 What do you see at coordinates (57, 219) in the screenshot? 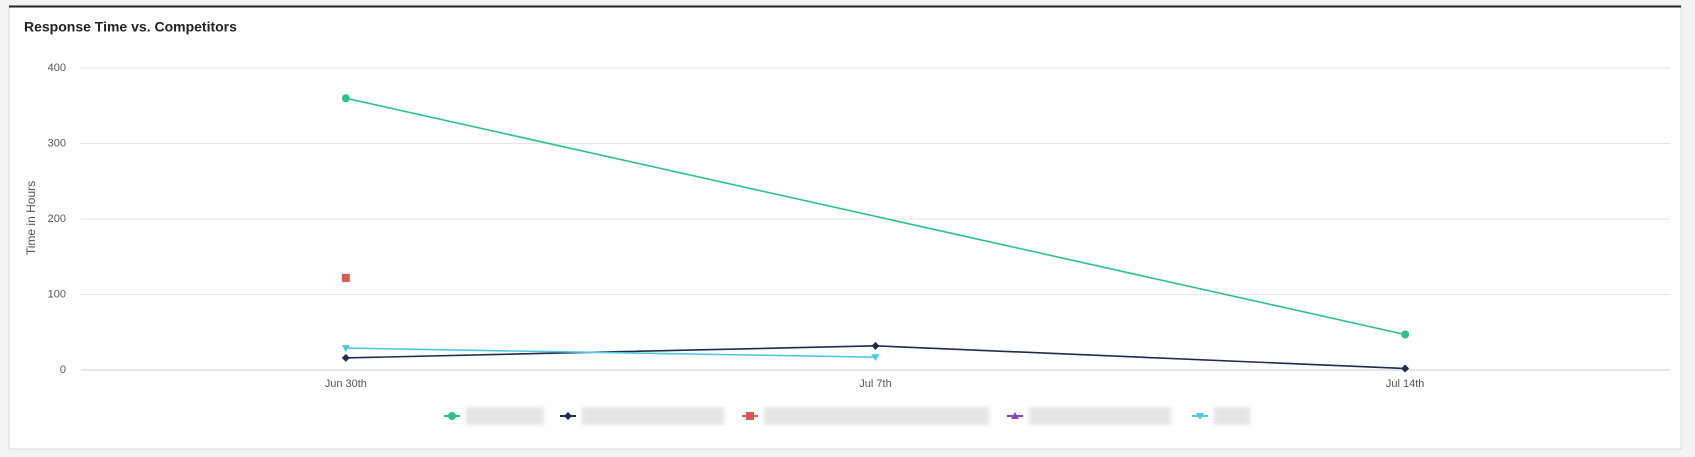
I see `y-tick-label: 200` at bounding box center [57, 219].